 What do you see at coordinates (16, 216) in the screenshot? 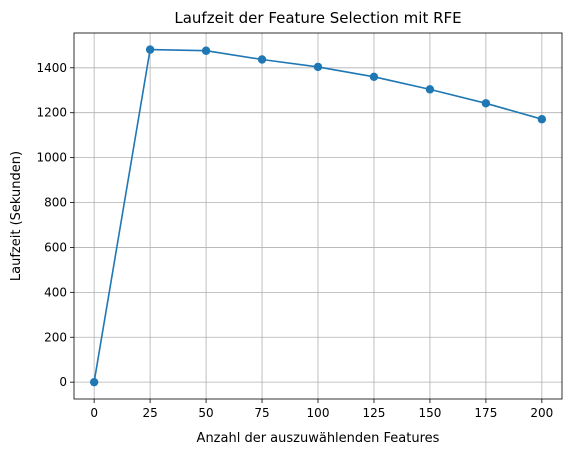
I see `y-axis-label: Laufzeit (Sekunden)` at bounding box center [16, 216].